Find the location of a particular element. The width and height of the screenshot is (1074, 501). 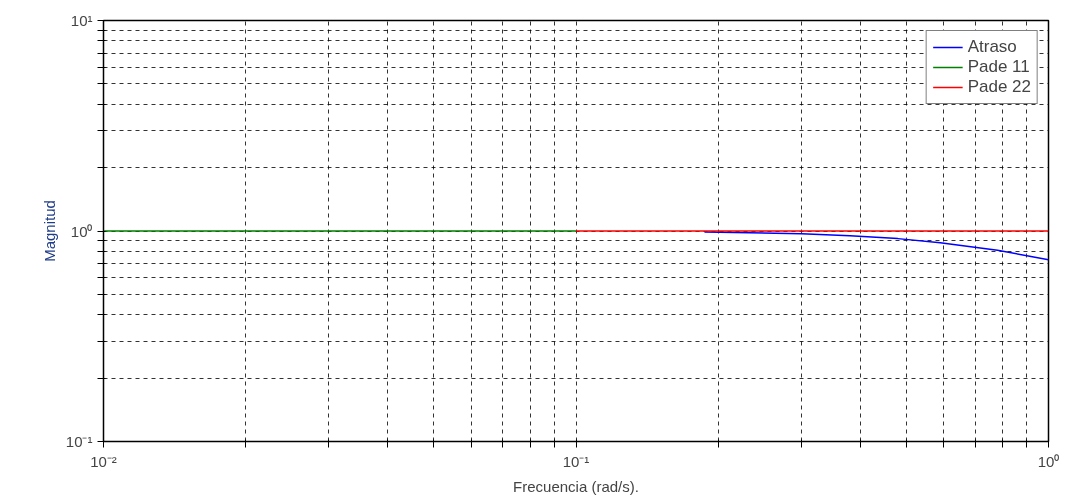

x-axis-title: Frecuencia (rad/s). is located at coordinates (576, 486).